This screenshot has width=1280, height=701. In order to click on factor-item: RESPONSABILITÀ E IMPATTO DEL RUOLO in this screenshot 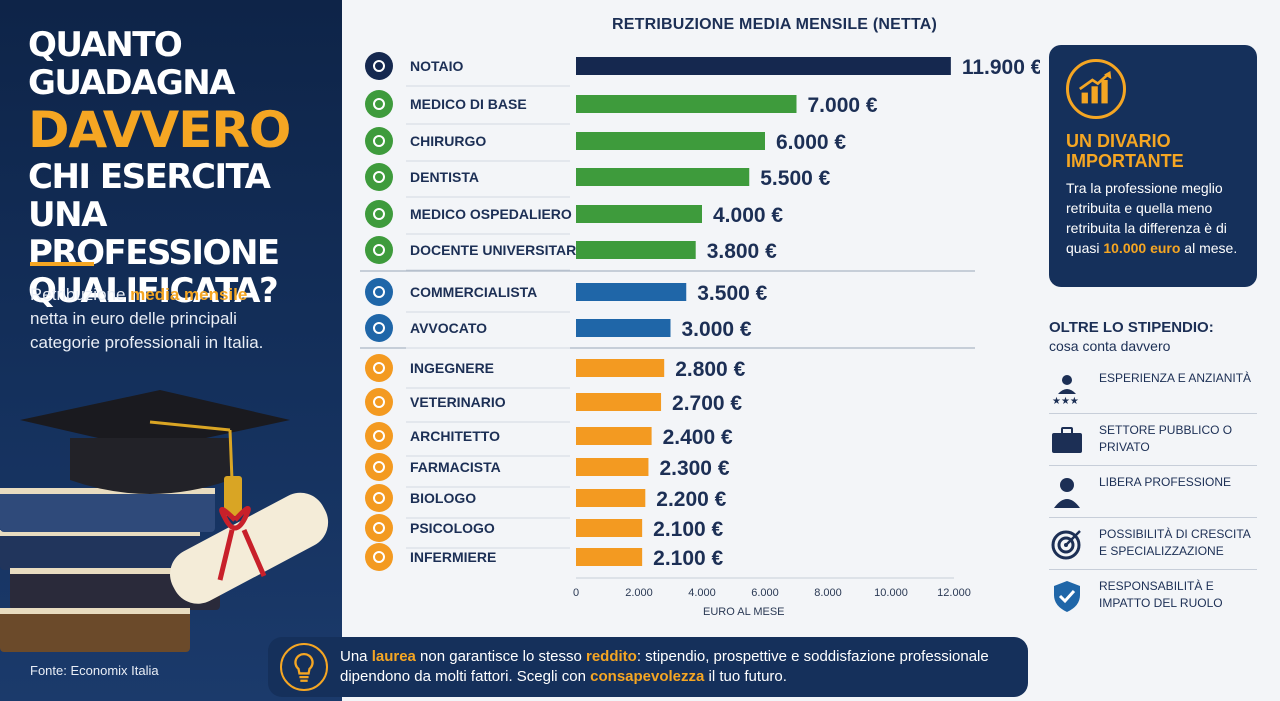, I will do `click(1153, 596)`.